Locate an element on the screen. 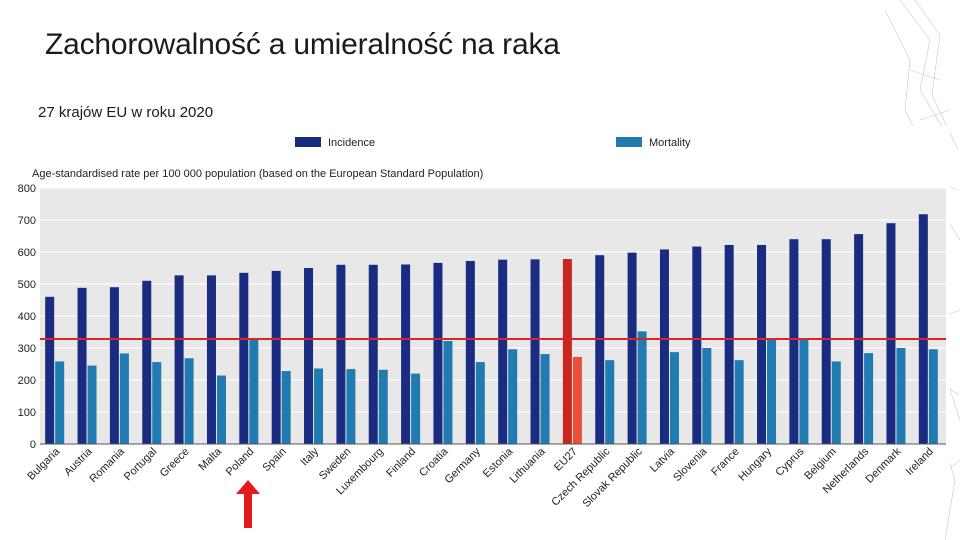 This screenshot has height=540, width=960. bar-mortality-luxembourg is located at coordinates (383, 406).